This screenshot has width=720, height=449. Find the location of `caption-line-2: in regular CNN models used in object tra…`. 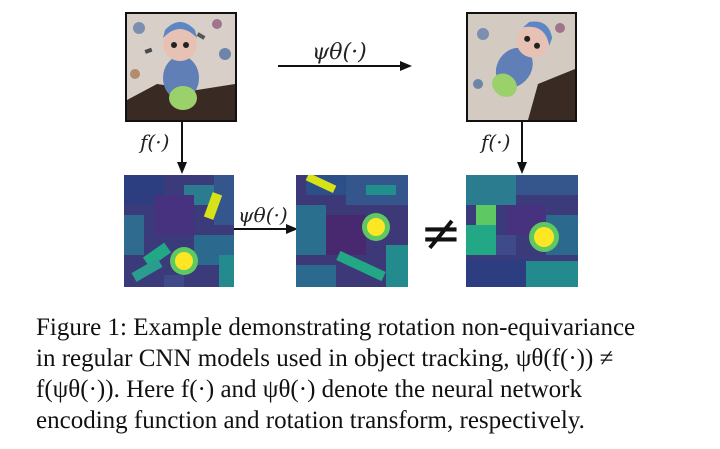

caption-line-2: in regular CNN models used in object tra… is located at coordinates (325, 358).